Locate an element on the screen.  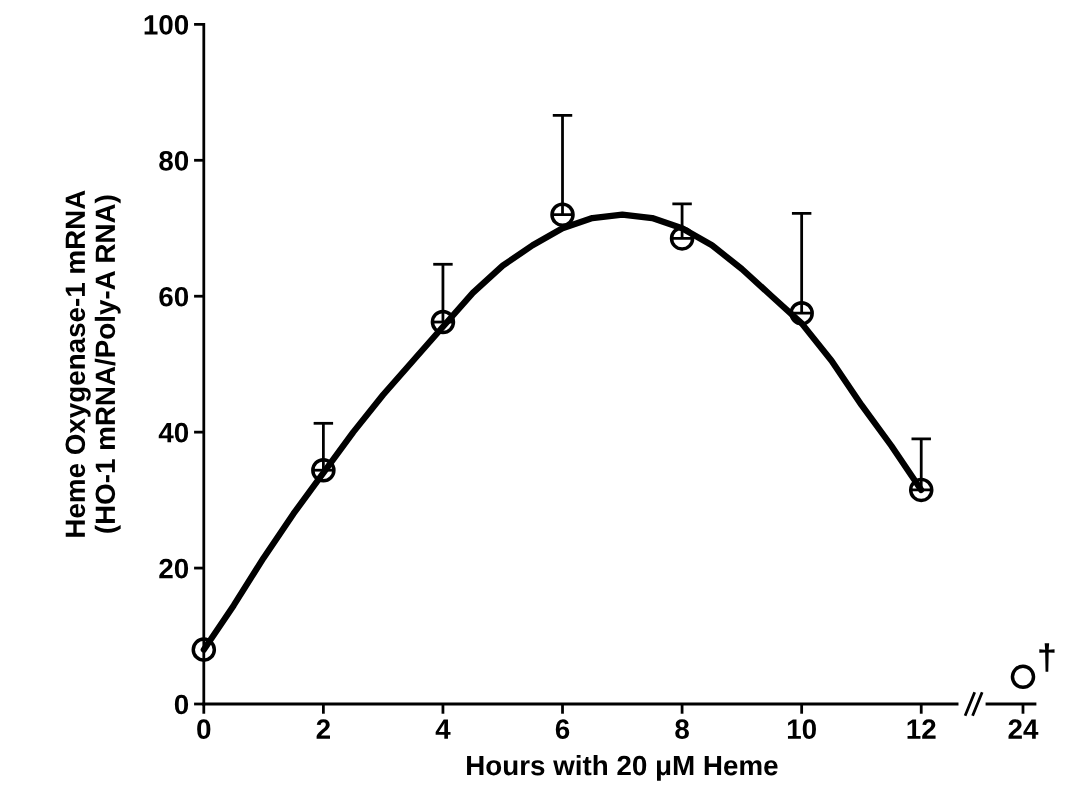
y-tick-label: 80 is located at coordinates (174, 160).